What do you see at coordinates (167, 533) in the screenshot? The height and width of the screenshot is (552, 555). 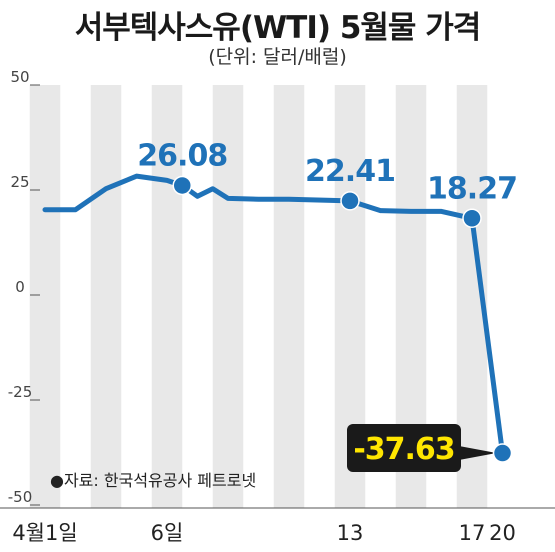 I see `x-tick-label: 6일` at bounding box center [167, 533].